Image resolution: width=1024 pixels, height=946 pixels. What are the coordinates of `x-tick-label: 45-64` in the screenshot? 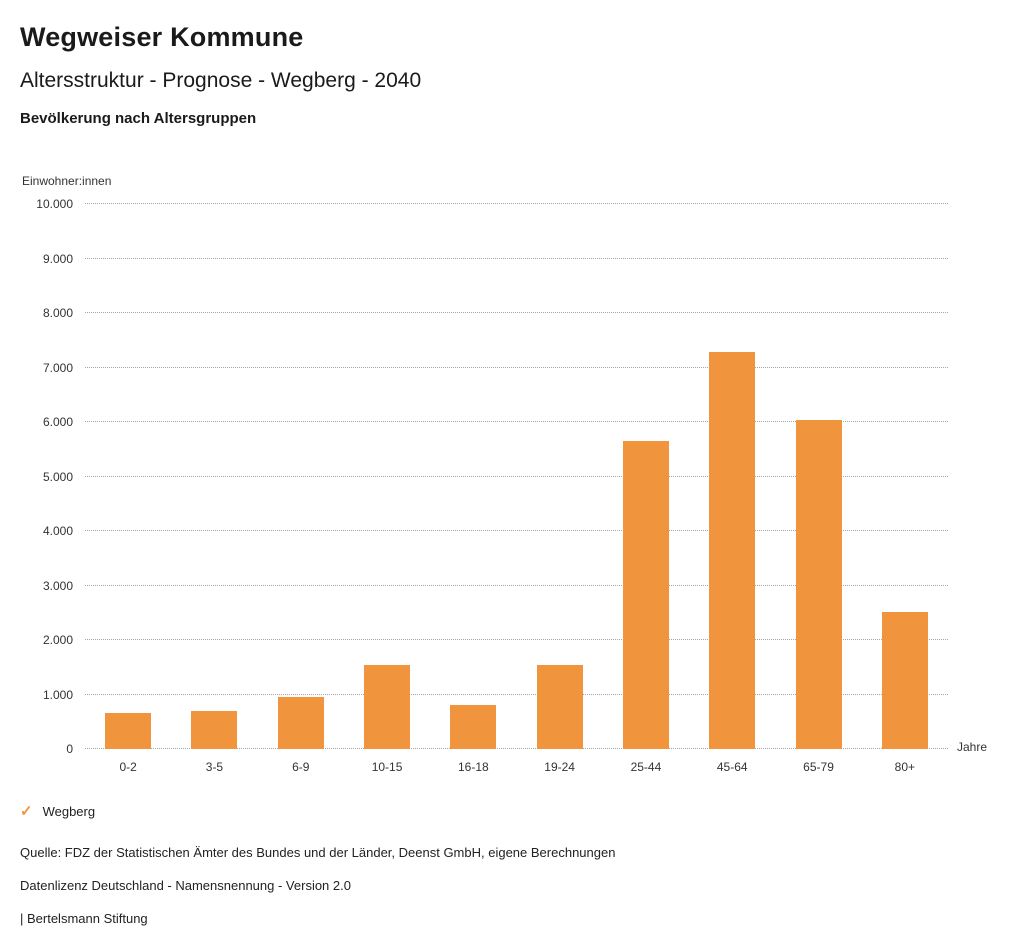 It's located at (732, 767).